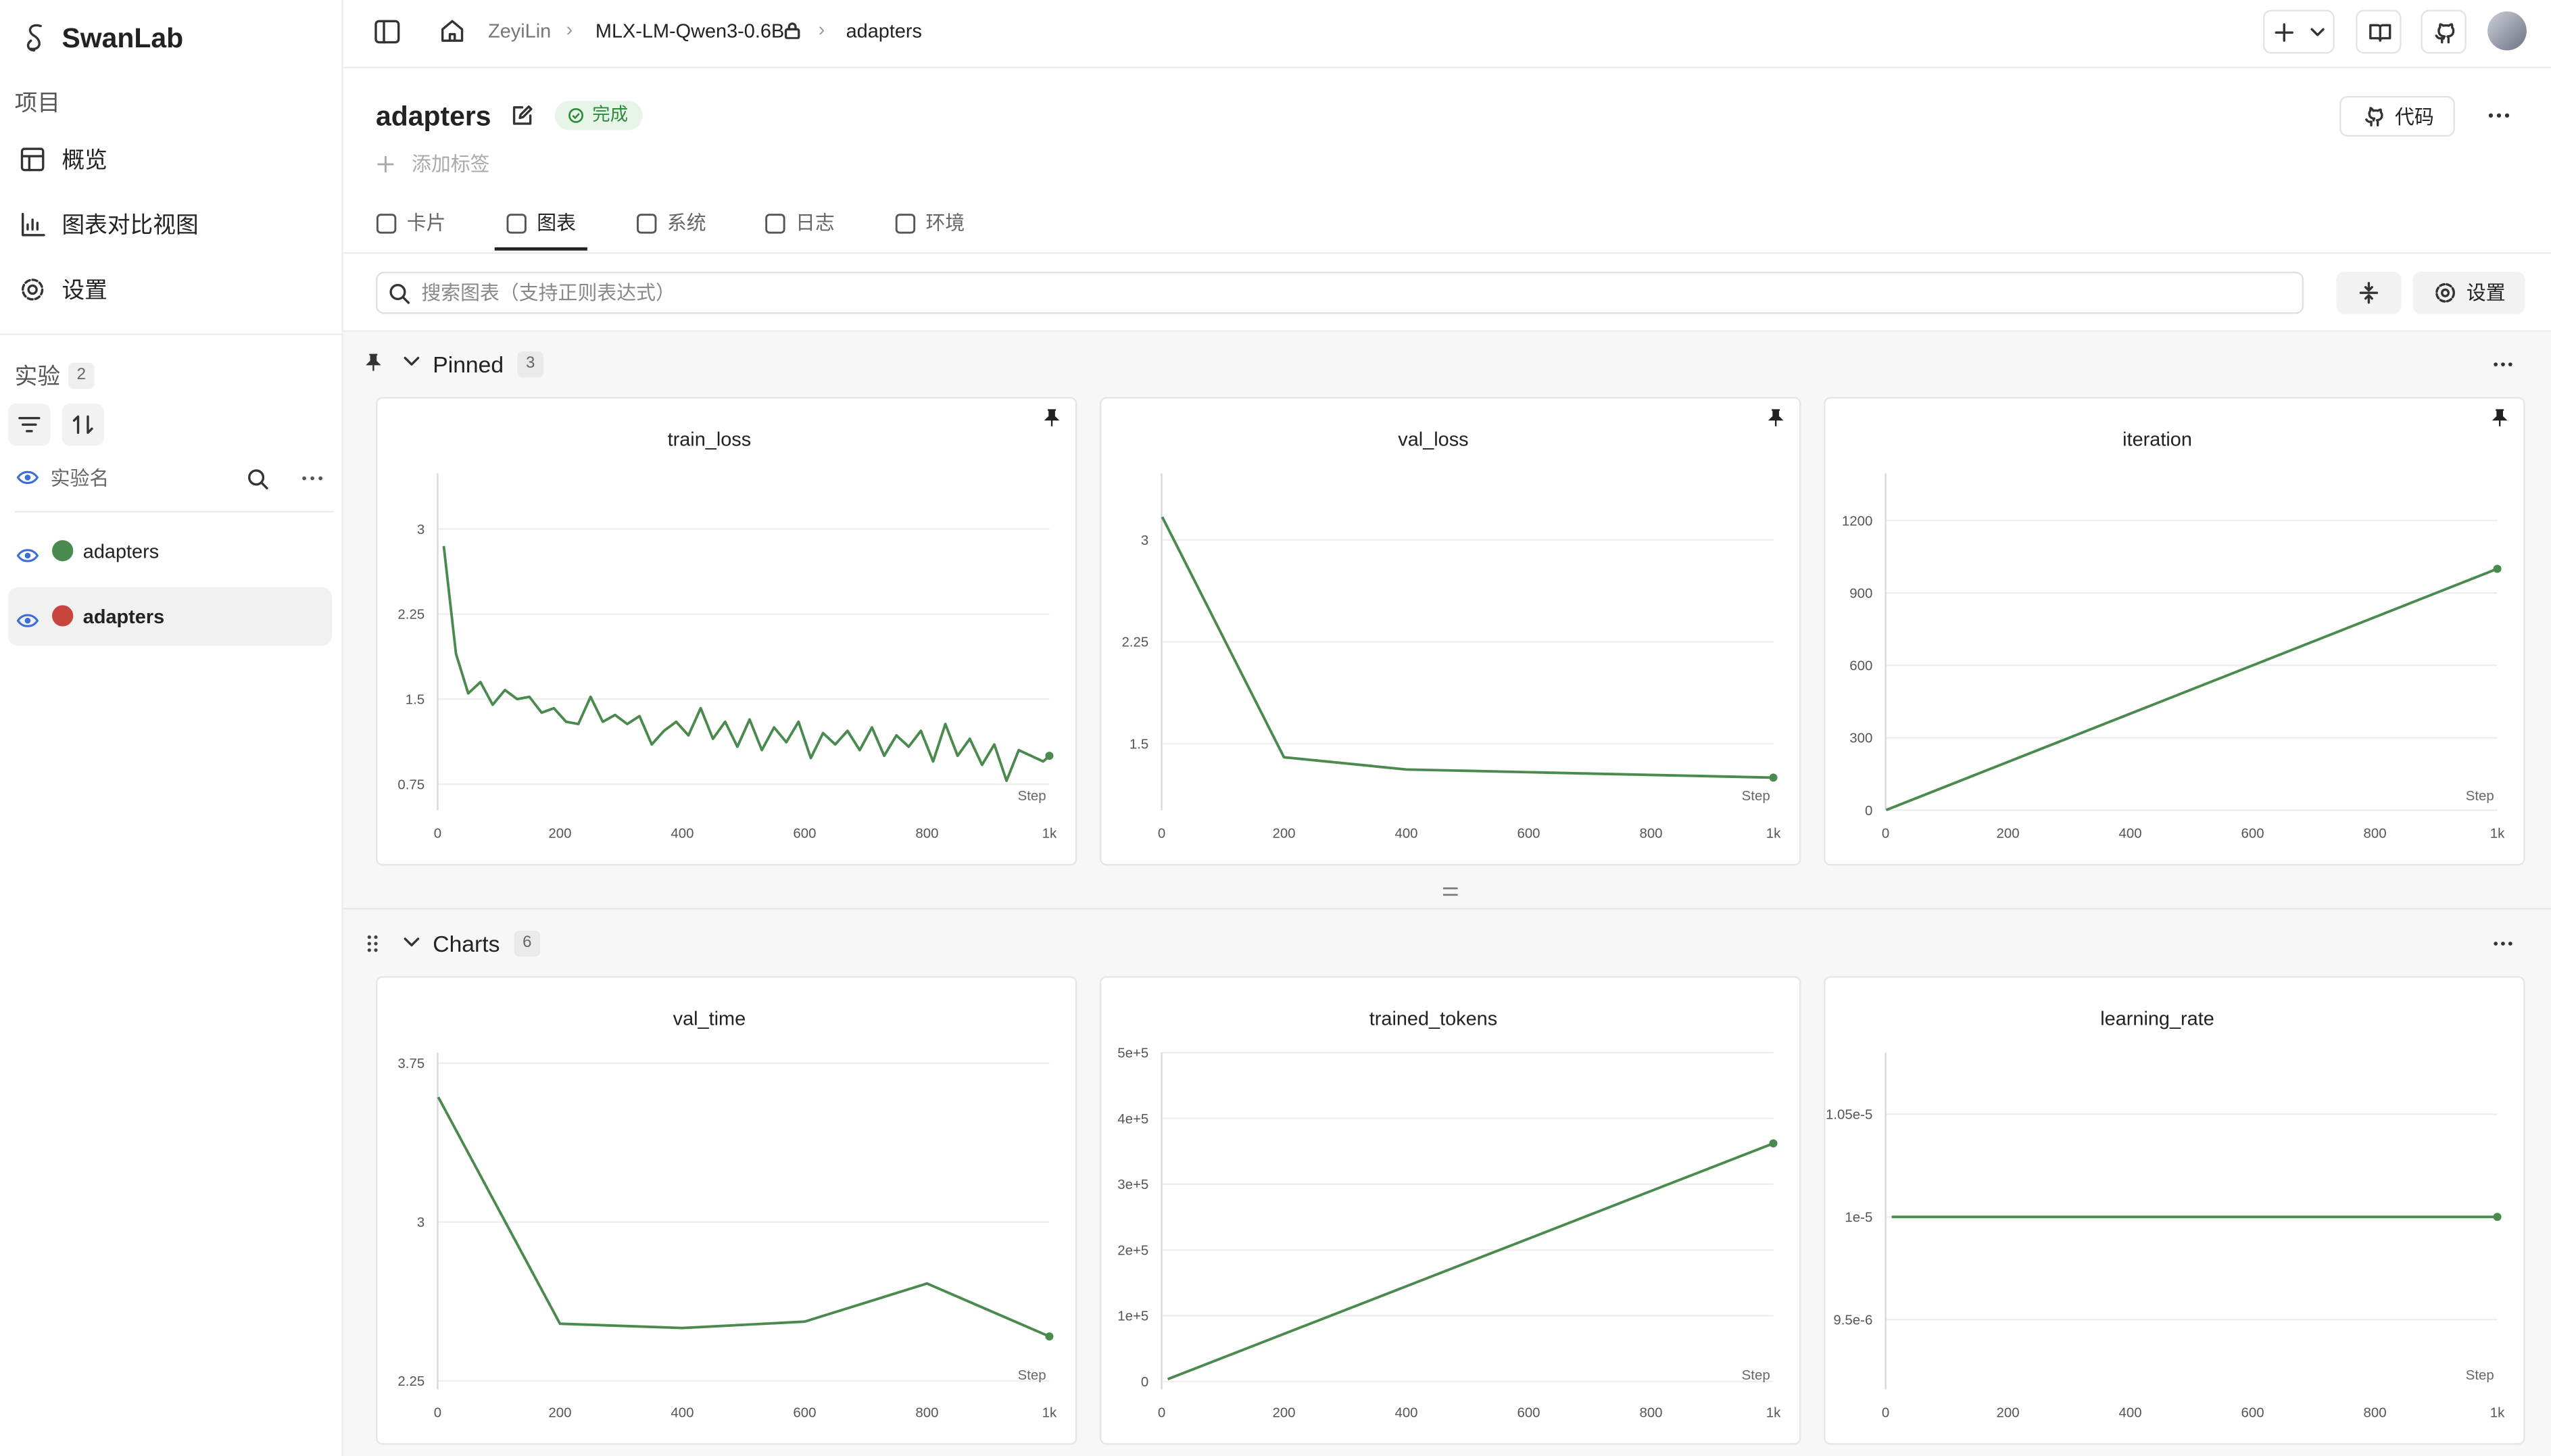  Describe the element at coordinates (1861, 738) in the screenshot. I see `y-tick-label: 300` at that location.